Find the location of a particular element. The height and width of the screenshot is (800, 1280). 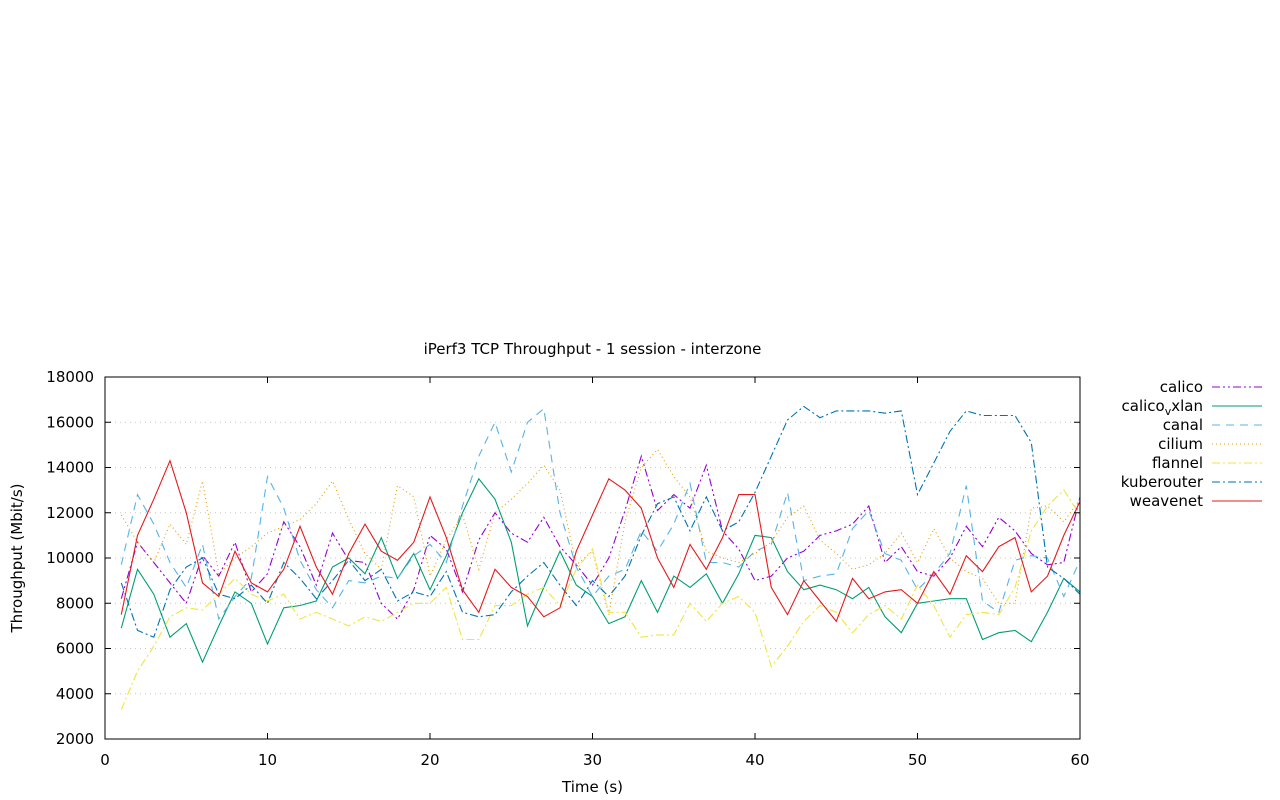

y-tick-label: 6000 is located at coordinates (75, 649).